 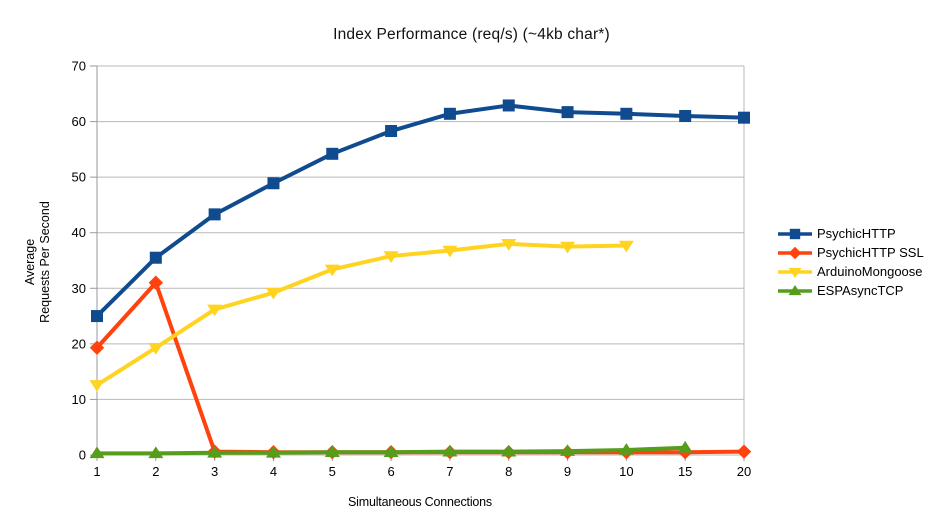 I want to click on y-tick-label: 0, so click(x=82, y=455).